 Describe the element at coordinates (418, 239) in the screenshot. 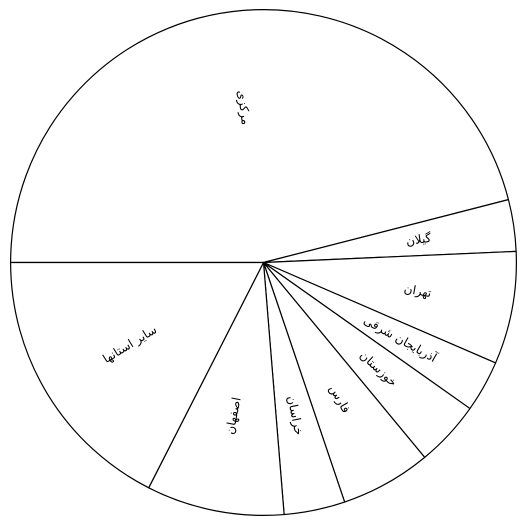

I see `slice-label: گیلان` at that location.